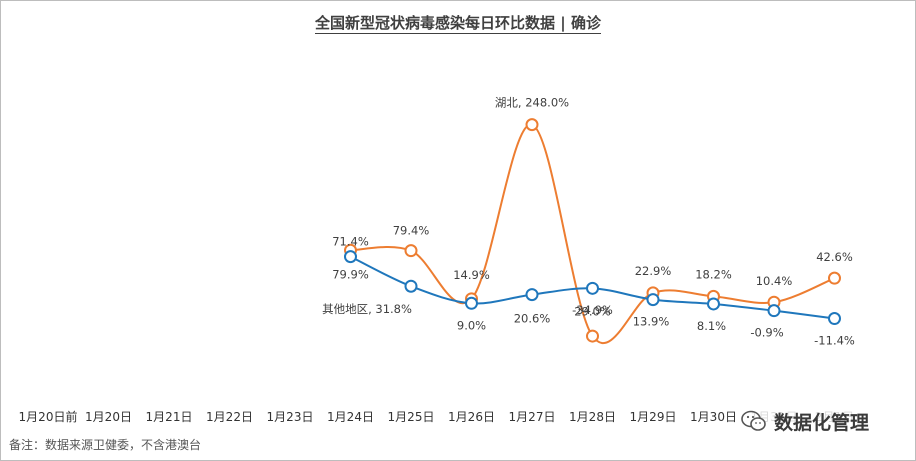 This screenshot has width=916, height=461. I want to click on series-0-data-label: 42.6%, so click(834, 257).